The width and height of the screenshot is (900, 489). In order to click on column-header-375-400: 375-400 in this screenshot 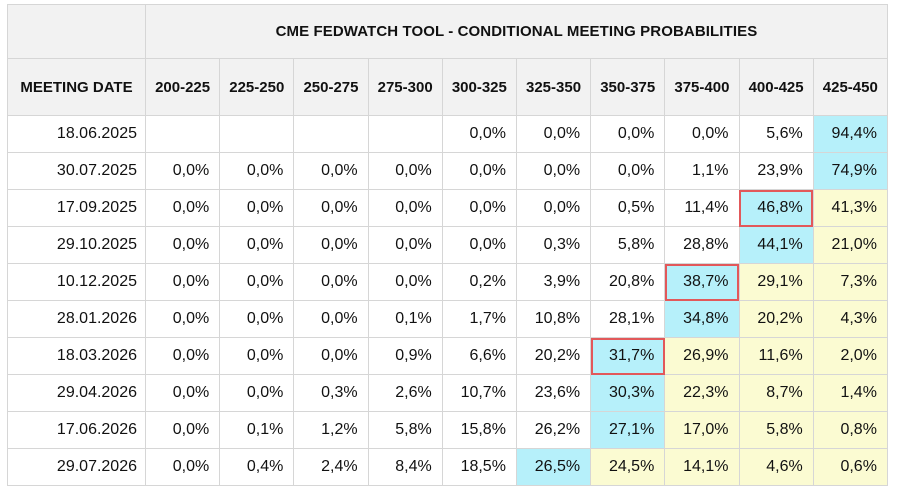, I will do `click(702, 87)`.